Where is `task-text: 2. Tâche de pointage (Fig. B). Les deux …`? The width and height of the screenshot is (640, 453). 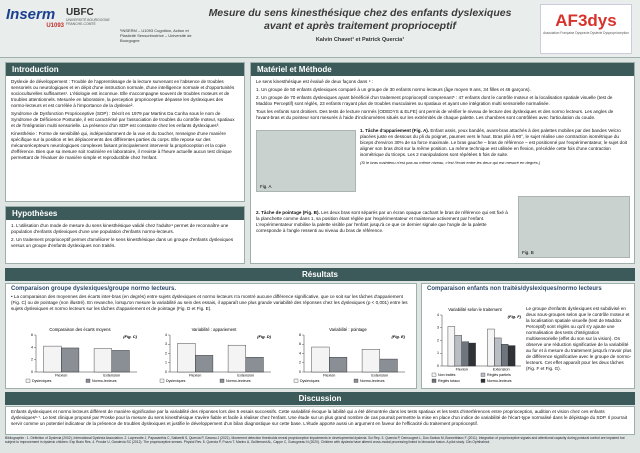
task-text: 2. Tâche de pointage (Fig. B). Les deux … is located at coordinates (384, 222).